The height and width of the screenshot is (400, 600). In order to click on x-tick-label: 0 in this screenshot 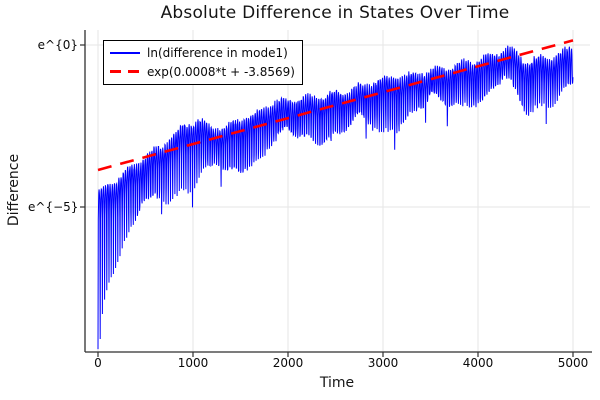, I will do `click(98, 363)`.